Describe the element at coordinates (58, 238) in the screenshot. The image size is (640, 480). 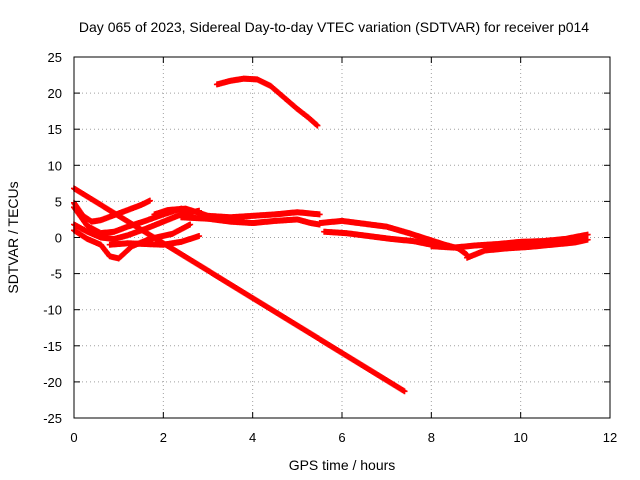
I see `y-tick-label: 0` at that location.